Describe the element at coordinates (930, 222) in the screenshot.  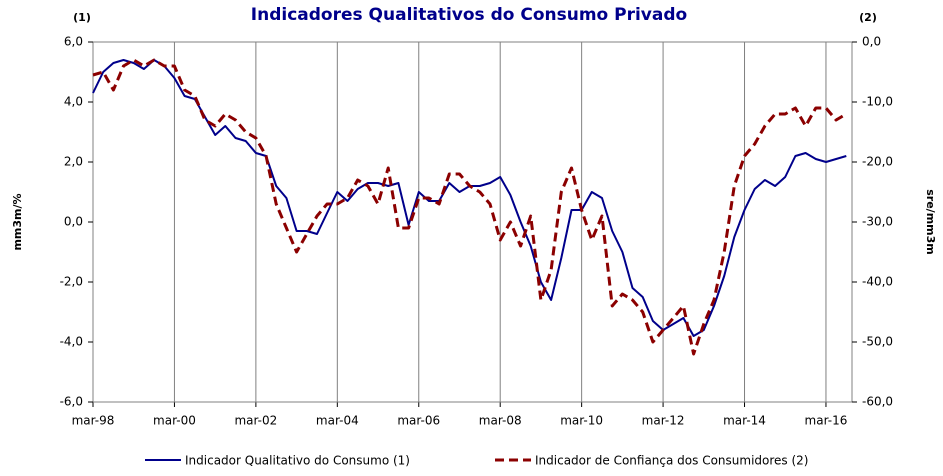
I see `y2-axis-title: sre/mm3m` at that location.